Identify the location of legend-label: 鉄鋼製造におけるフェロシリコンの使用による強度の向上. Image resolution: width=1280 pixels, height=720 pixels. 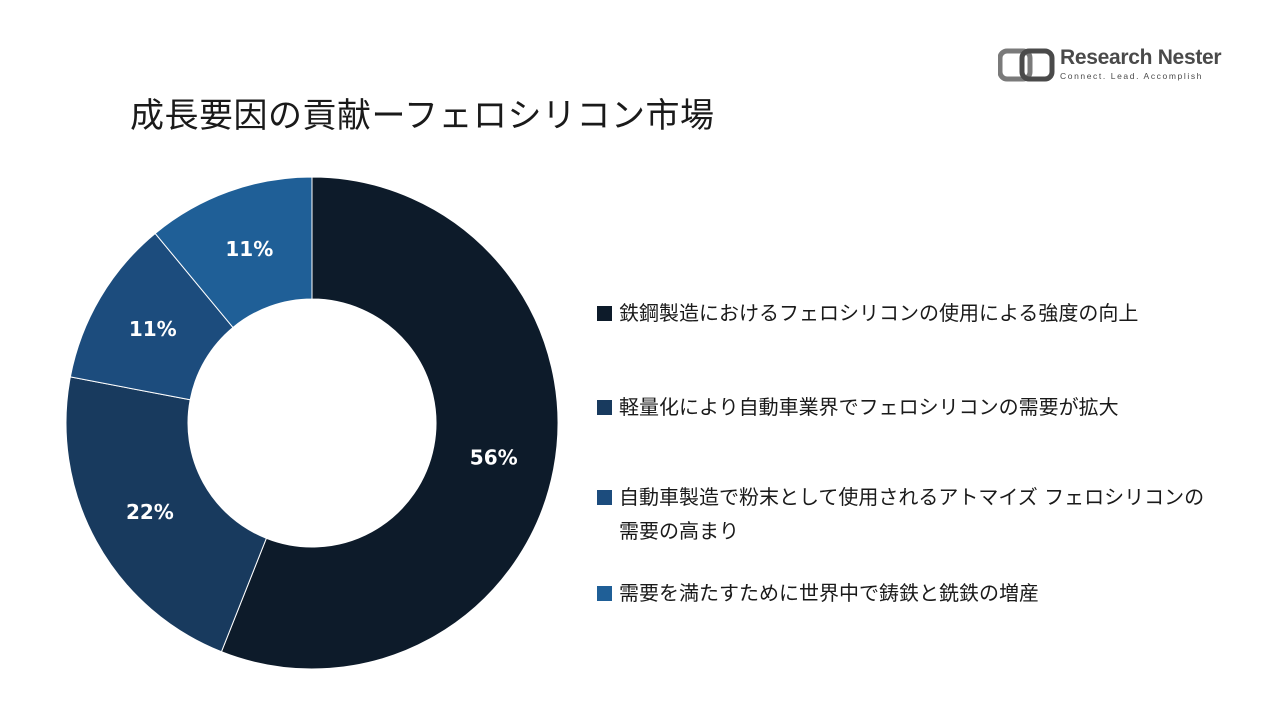
(879, 313).